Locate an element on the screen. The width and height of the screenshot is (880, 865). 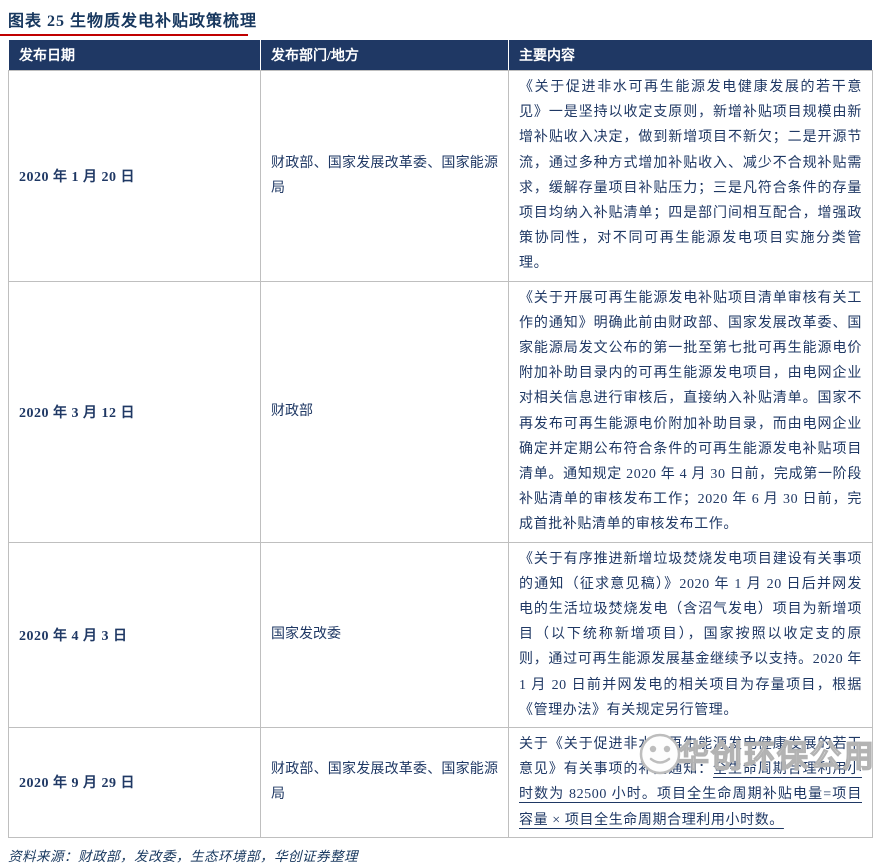
header-publish-date: 发布日期 is located at coordinates (134, 55).